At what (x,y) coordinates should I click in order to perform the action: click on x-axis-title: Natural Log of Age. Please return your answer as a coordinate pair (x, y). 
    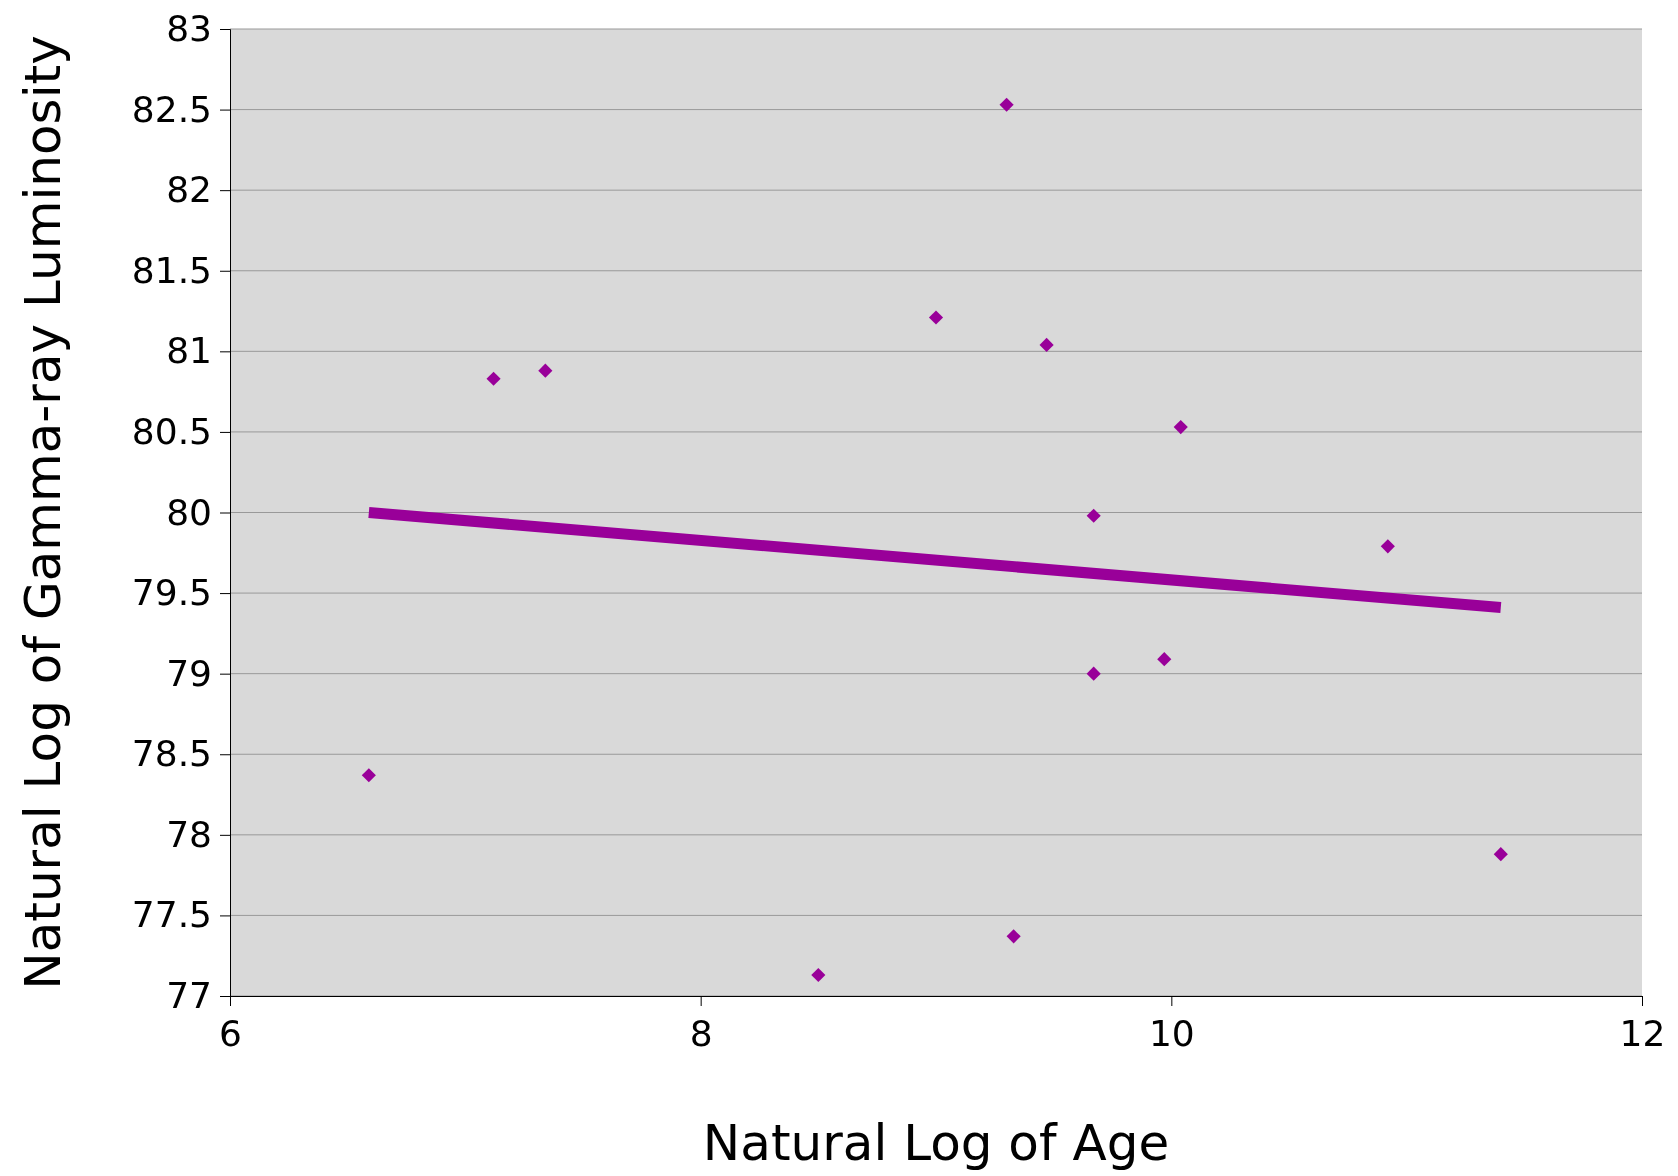
    Looking at the image, I should click on (936, 1143).